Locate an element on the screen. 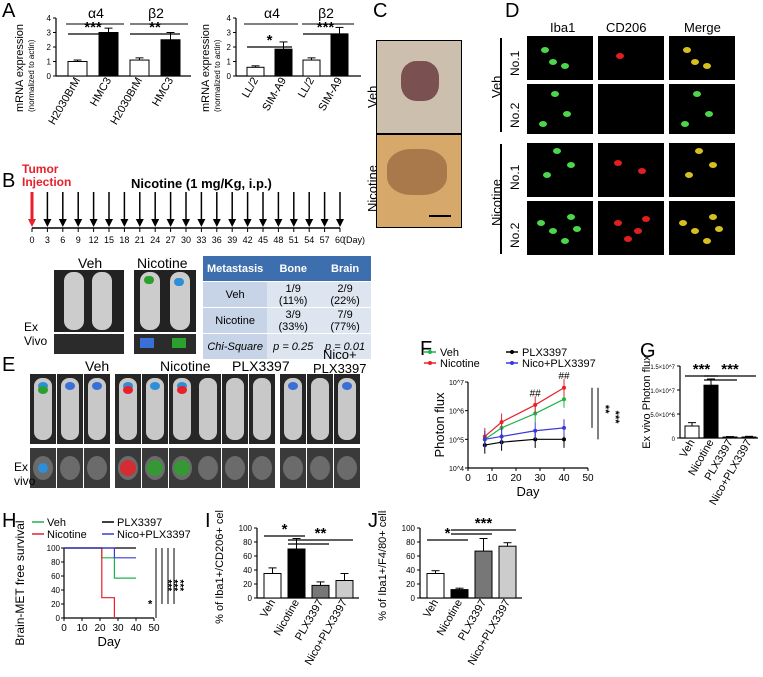 This screenshot has height=677, width=763. injection-text: Injection is located at coordinates (47, 182).